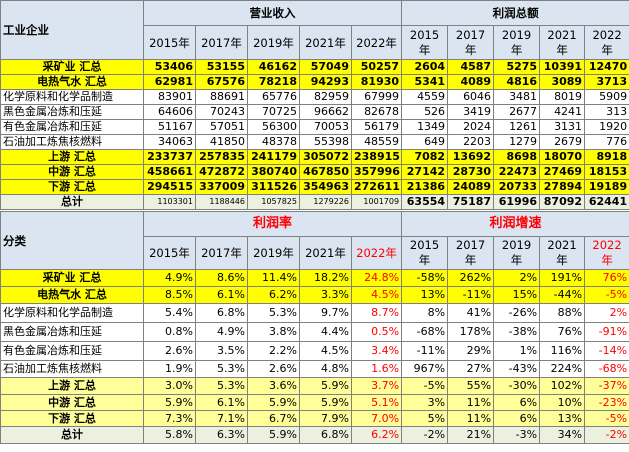  Describe the element at coordinates (272, 13) in the screenshot. I see `revenue-group-header: 营业收入` at that location.